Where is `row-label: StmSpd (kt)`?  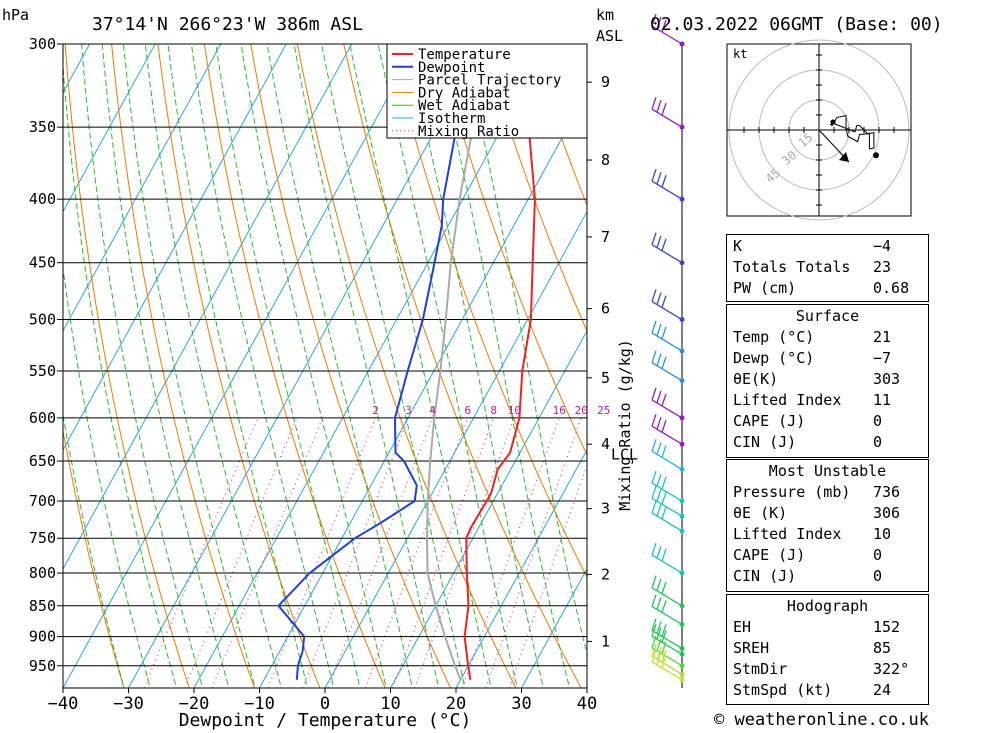 row-label: StmSpd (kt) is located at coordinates (783, 690).